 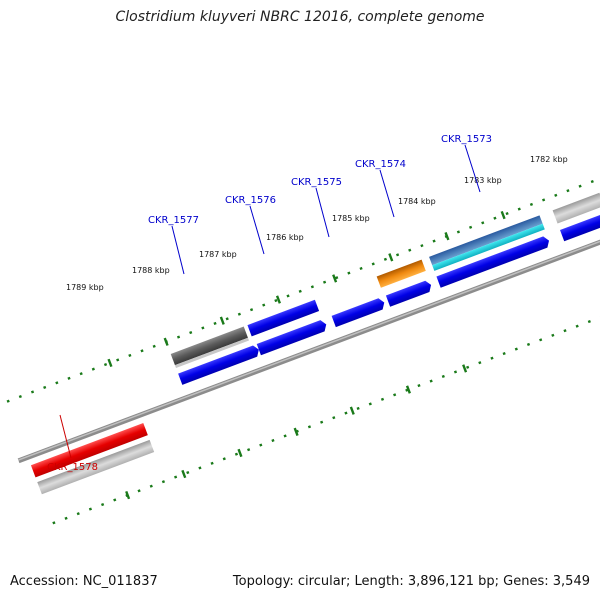 What do you see at coordinates (173, 220) in the screenshot?
I see `gene-label-ckr-1577: CKR_1577` at bounding box center [173, 220].